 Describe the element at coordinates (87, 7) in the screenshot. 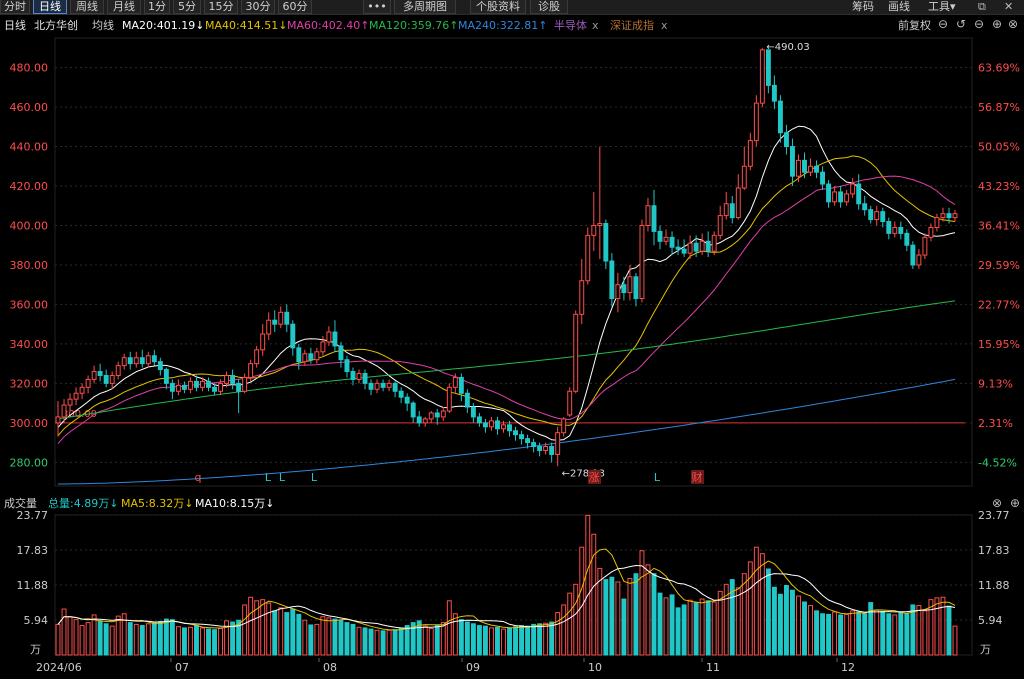

I see `tab-2: 周线` at that location.